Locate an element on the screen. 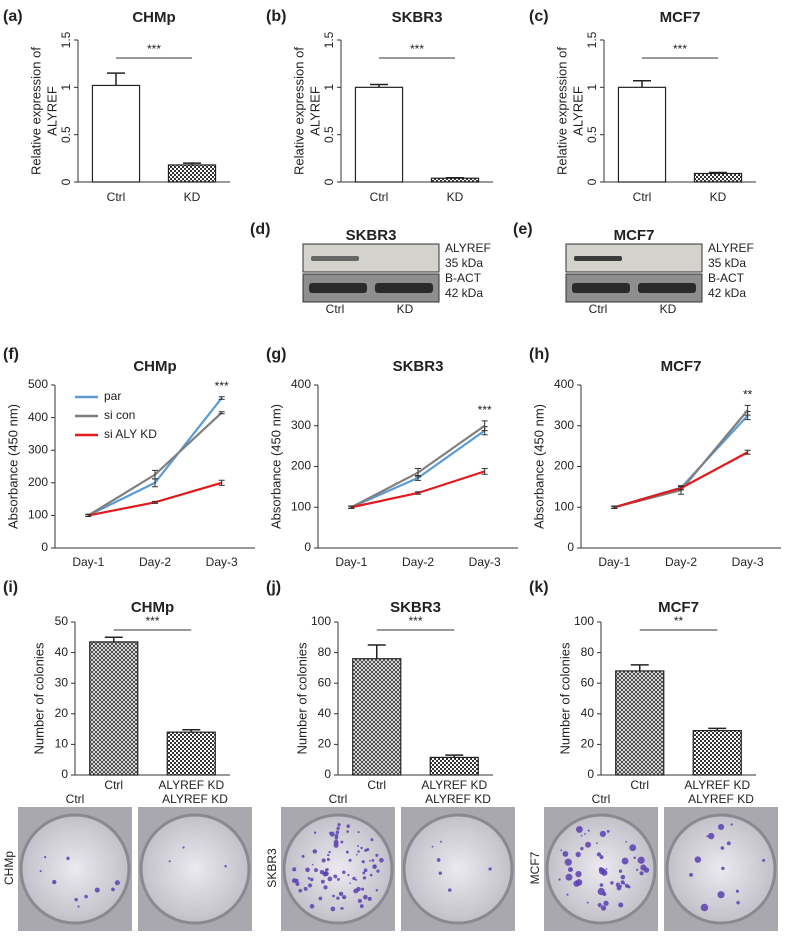 The image size is (789, 937). y-tick-label: 40 is located at coordinates (62, 652).